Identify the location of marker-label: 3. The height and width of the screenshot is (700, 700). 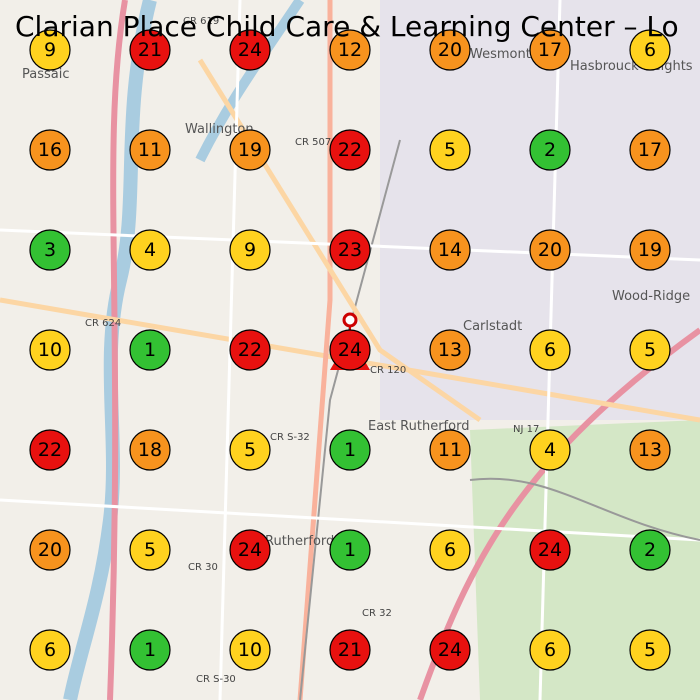
(50, 250).